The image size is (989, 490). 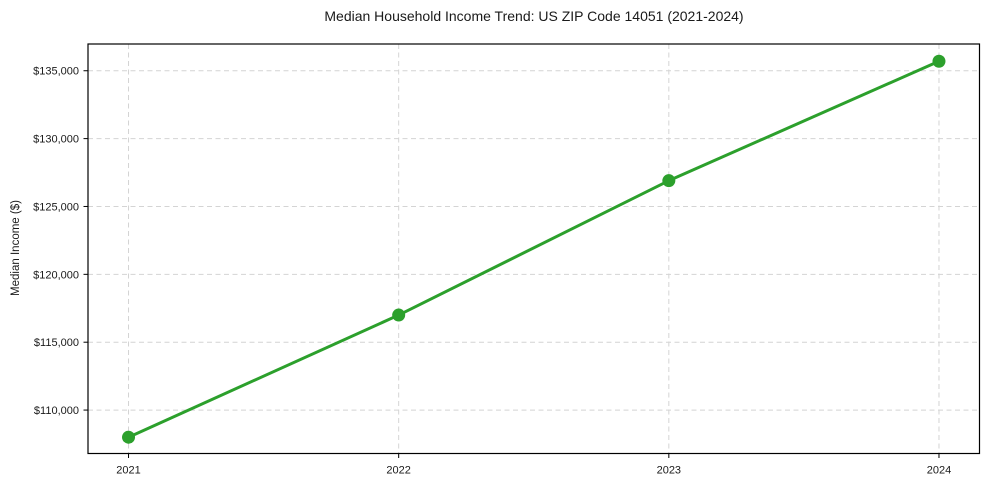 I want to click on data-point-2024, so click(x=939, y=61).